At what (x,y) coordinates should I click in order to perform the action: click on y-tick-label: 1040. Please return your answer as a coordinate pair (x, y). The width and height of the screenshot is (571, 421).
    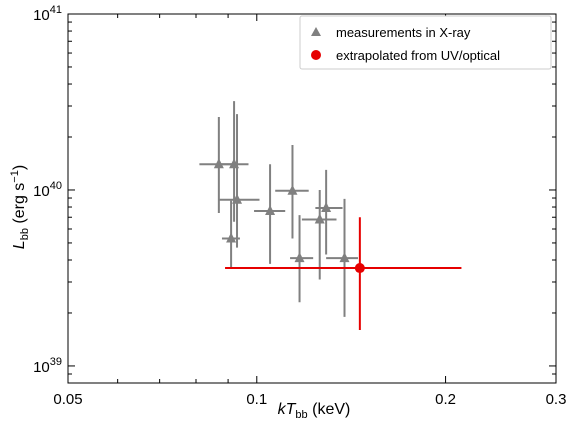
    Looking at the image, I should click on (47, 190).